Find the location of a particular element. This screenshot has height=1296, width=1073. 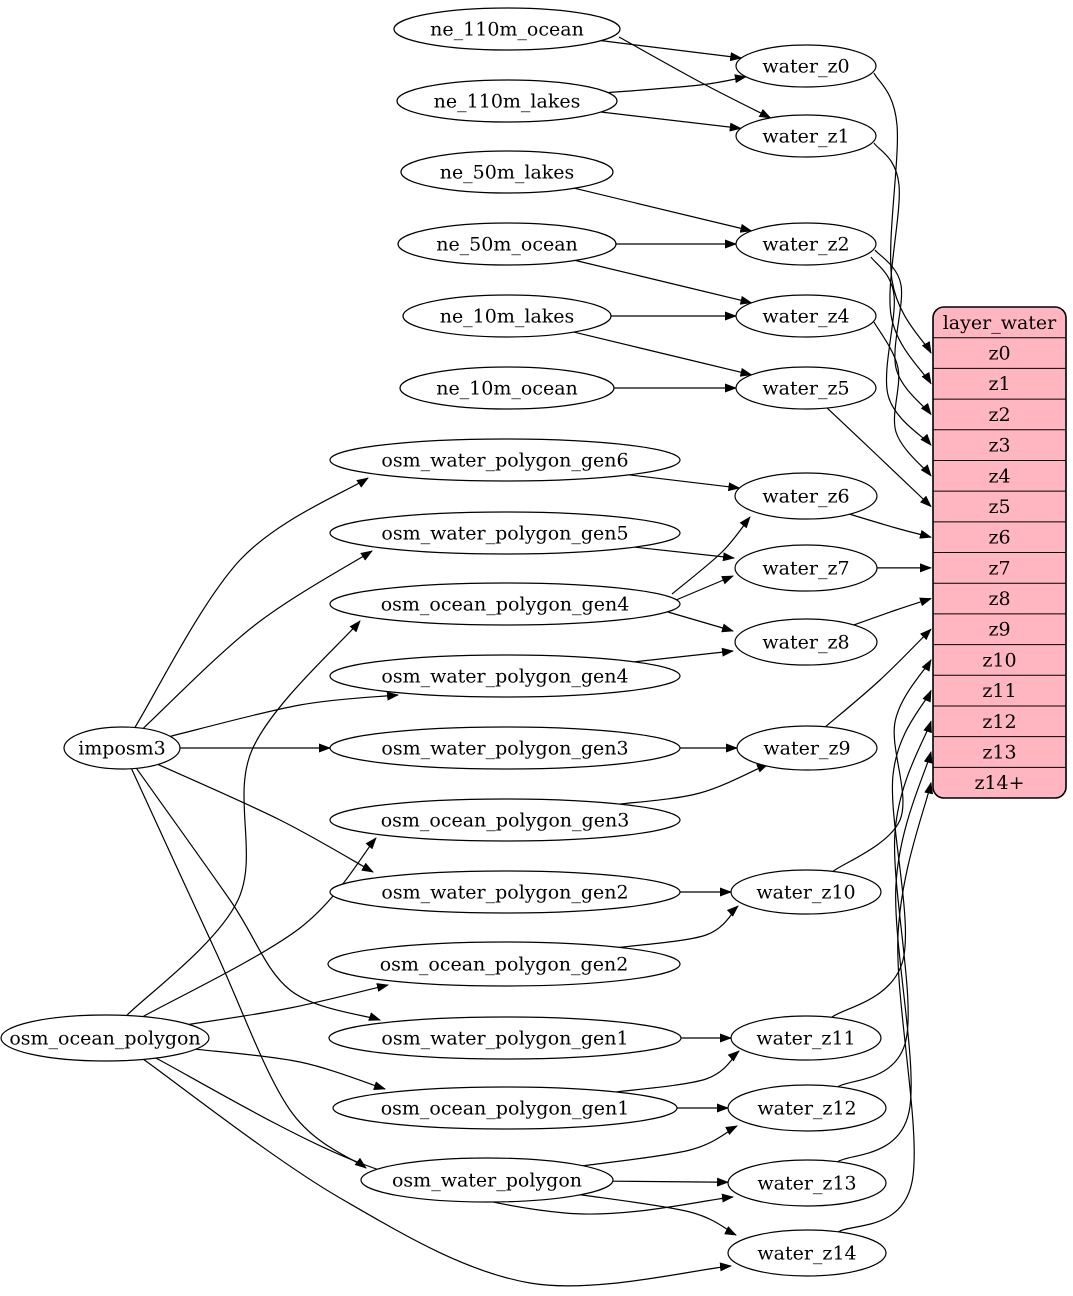

node-water_z8: water_z8 is located at coordinates (806, 642).